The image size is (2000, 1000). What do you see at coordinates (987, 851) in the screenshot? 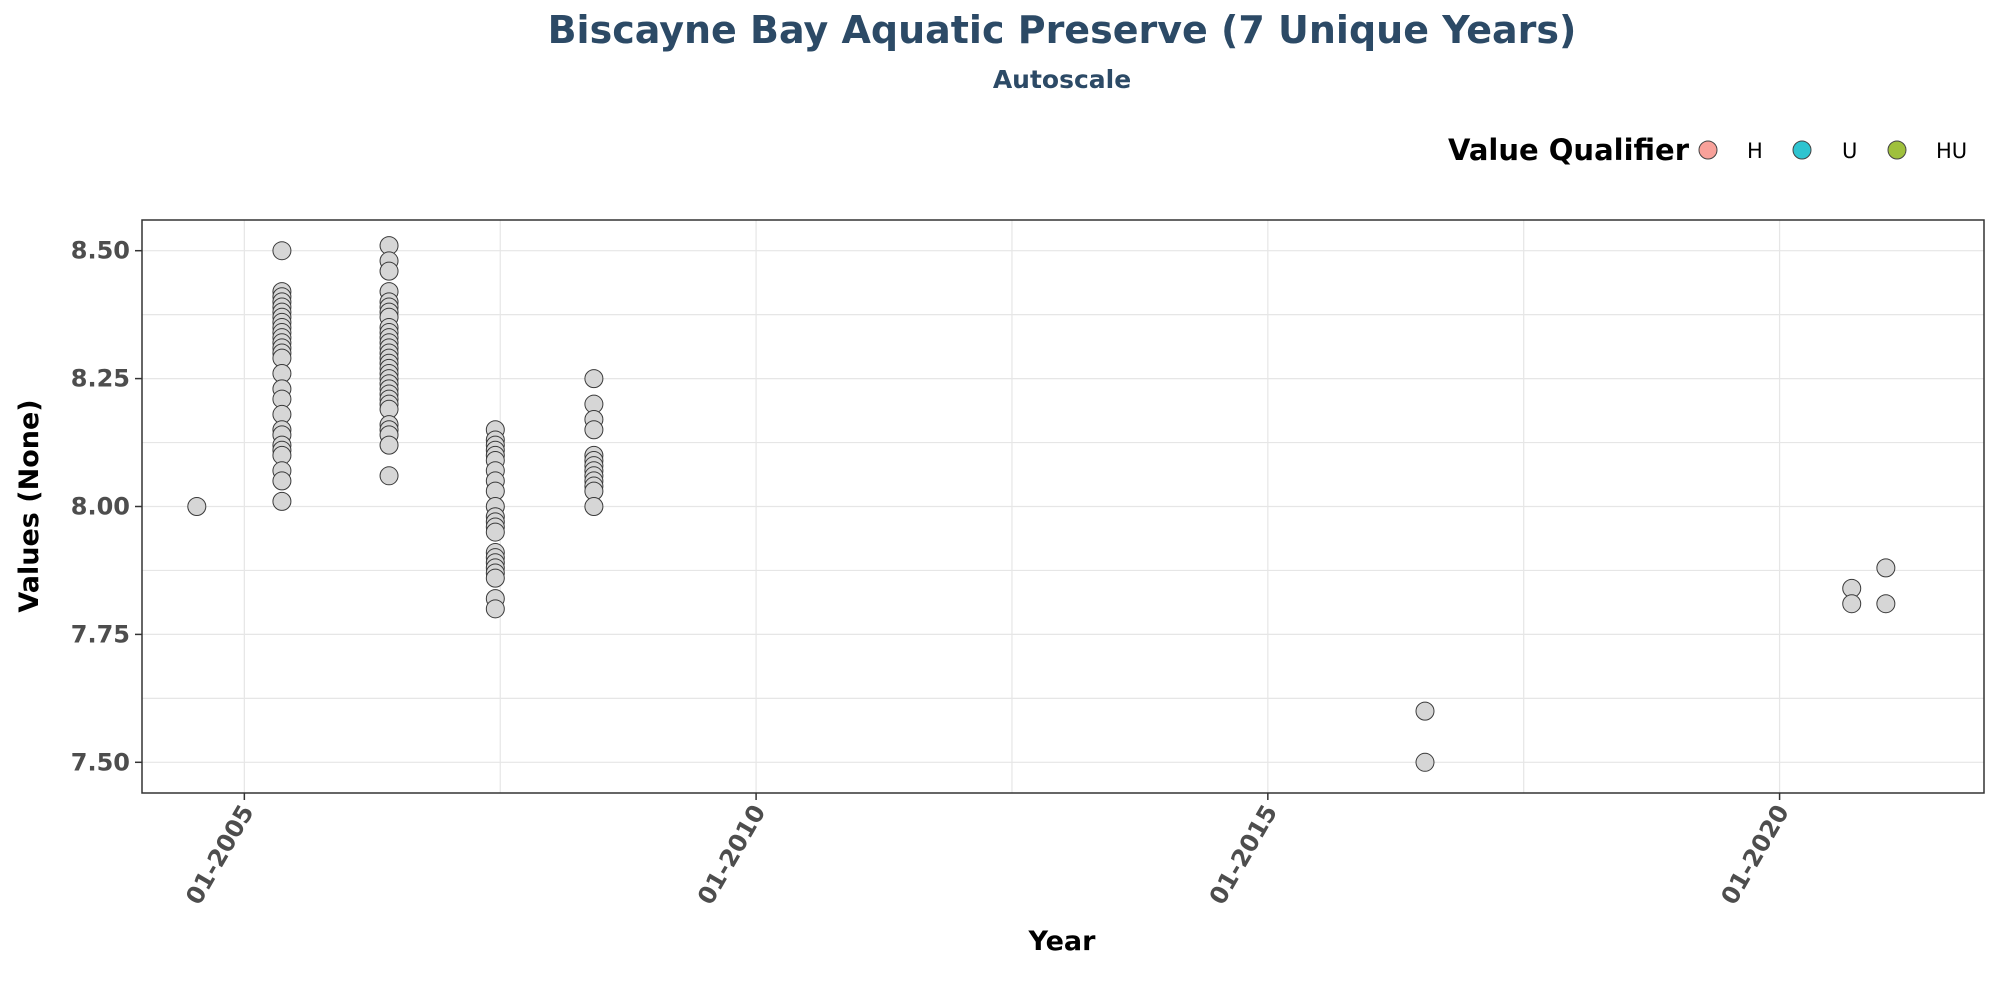
I see `x-axis: 01-2005 01-2010 01-2015 01-2020` at bounding box center [987, 851].